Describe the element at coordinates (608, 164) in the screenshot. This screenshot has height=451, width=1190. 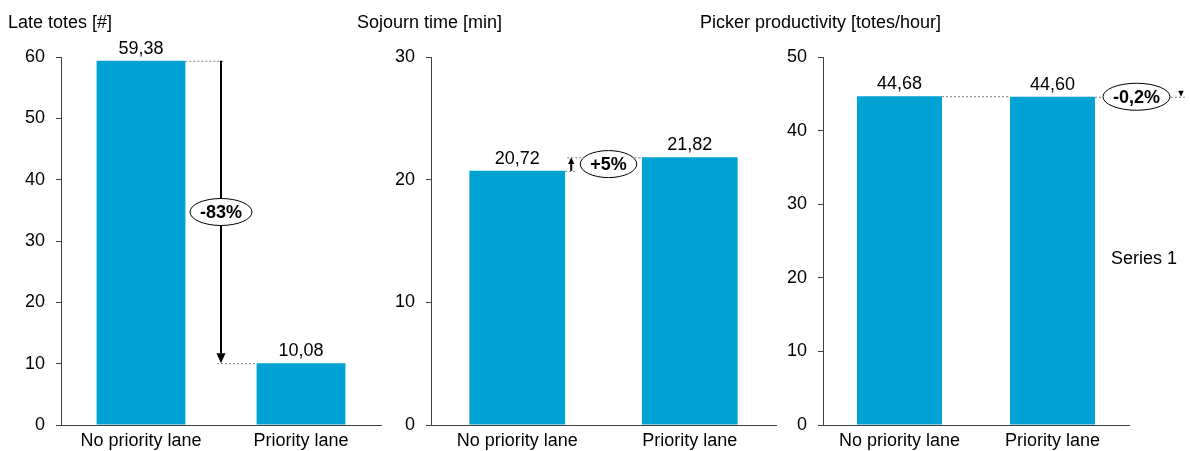
I see `annotation: +5%` at that location.